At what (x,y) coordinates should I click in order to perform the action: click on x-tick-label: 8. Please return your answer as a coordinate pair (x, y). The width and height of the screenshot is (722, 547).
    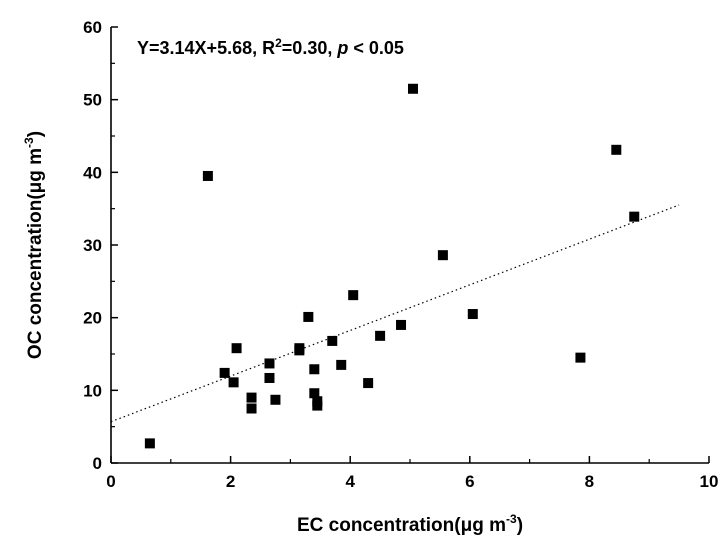
    Looking at the image, I should click on (589, 481).